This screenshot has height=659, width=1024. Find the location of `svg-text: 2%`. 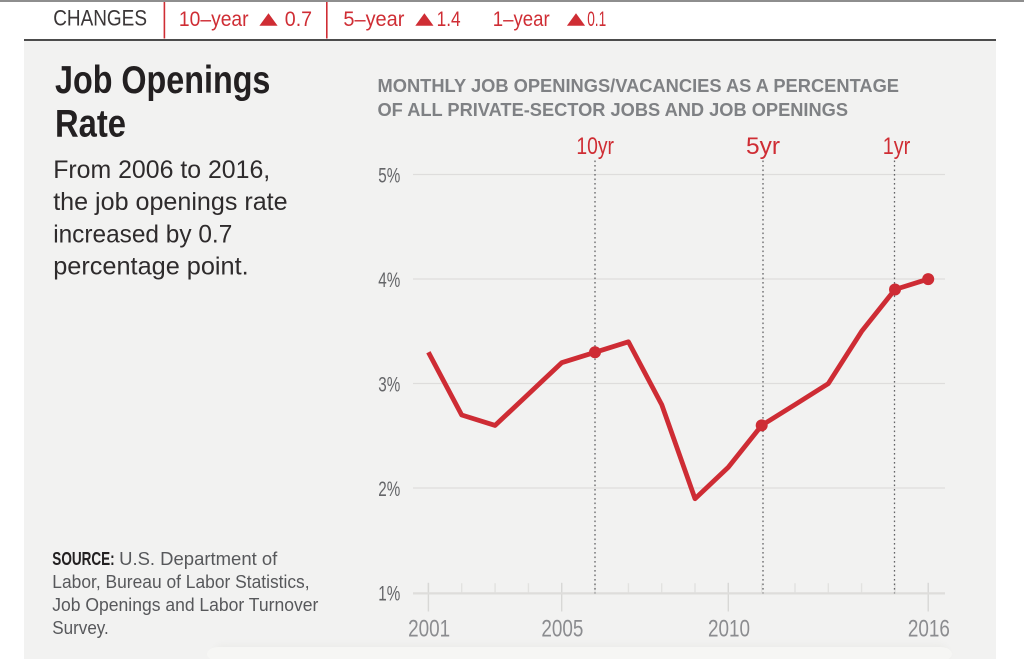

svg-text: 2% is located at coordinates (389, 489).